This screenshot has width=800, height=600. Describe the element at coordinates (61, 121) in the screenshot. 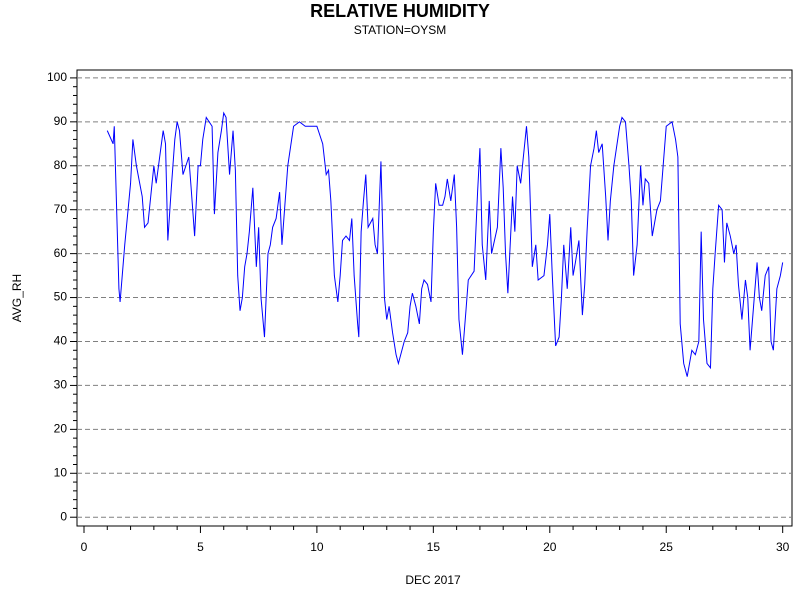

I see `y-tick-label: 90` at that location.